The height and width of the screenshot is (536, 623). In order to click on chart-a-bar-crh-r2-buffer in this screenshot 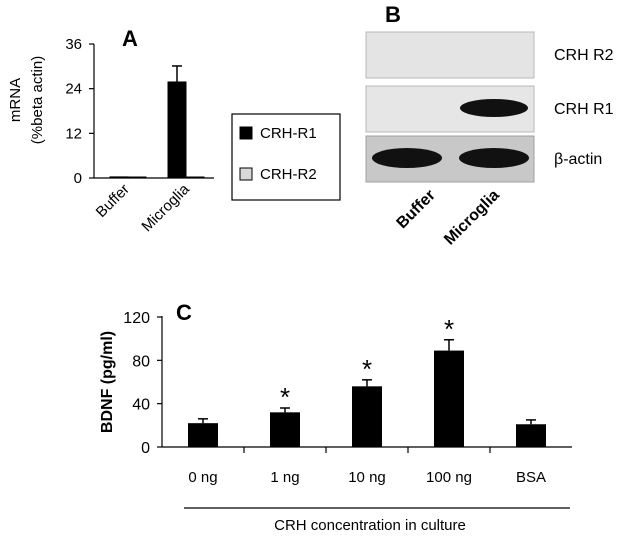, I will do `click(137, 177)`.